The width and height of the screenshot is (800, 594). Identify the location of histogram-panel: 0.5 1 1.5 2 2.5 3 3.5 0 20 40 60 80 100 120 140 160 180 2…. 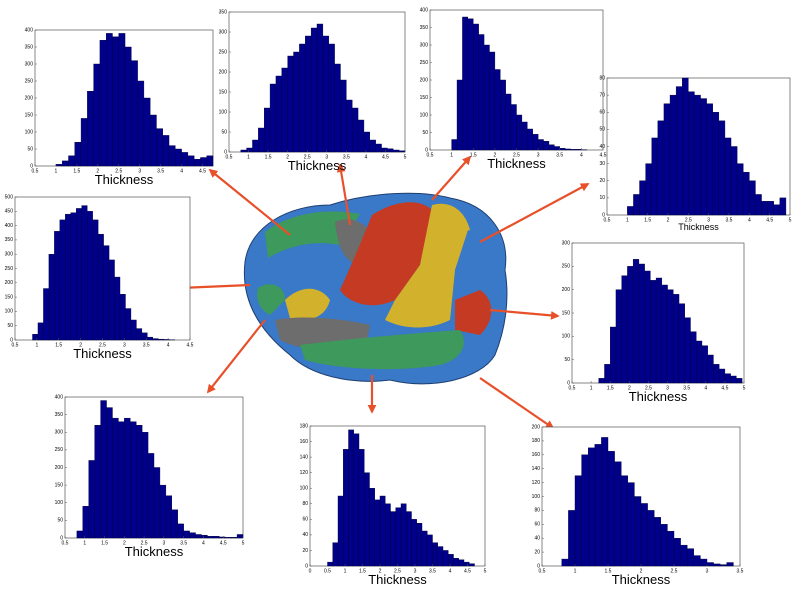
(638, 505).